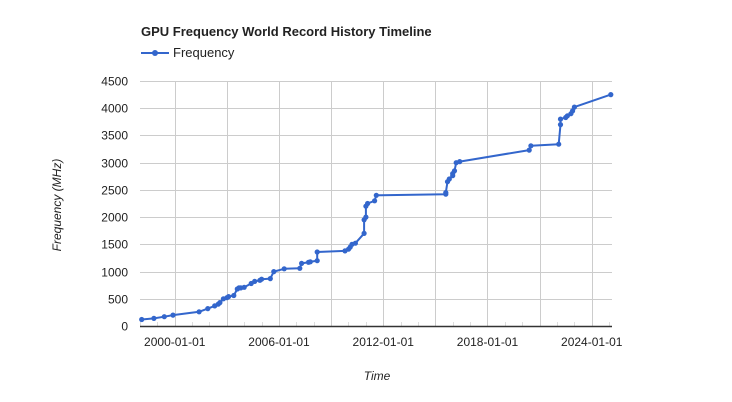  What do you see at coordinates (279, 342) in the screenshot?
I see `svg-text: 2006-01-01` at bounding box center [279, 342].